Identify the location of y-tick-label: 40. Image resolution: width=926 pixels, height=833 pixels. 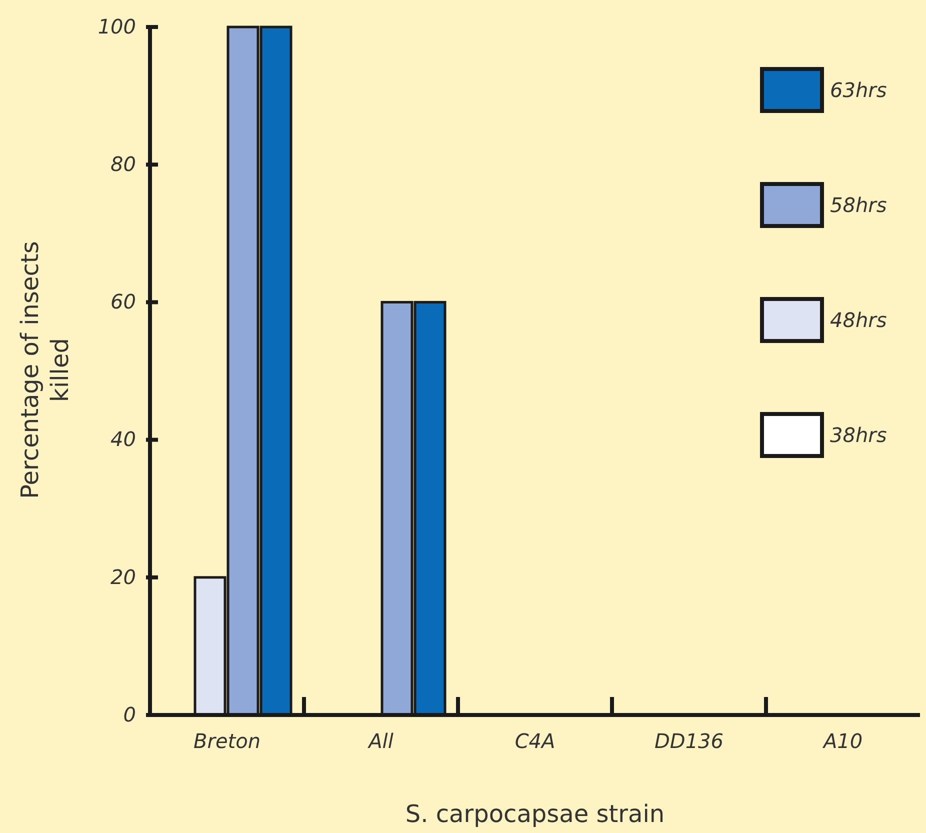
(123, 439).